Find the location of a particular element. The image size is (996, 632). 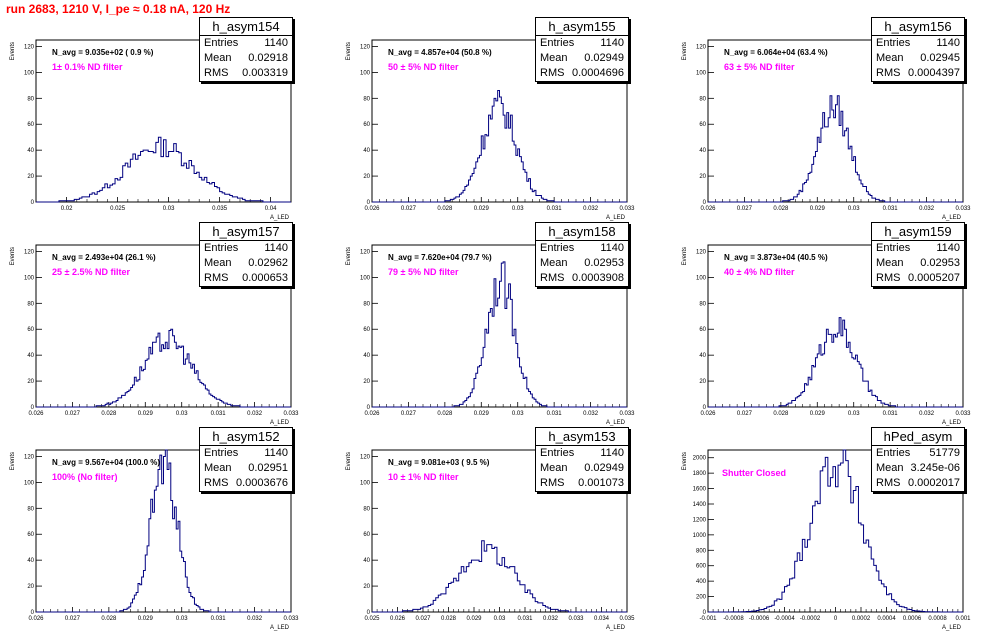

stats-value: 0.0003676 is located at coordinates (262, 483).